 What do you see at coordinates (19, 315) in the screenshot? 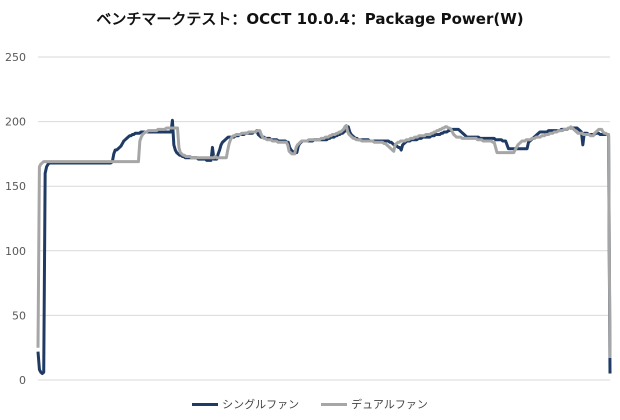
I see `y-tick-label: 50` at bounding box center [19, 315].